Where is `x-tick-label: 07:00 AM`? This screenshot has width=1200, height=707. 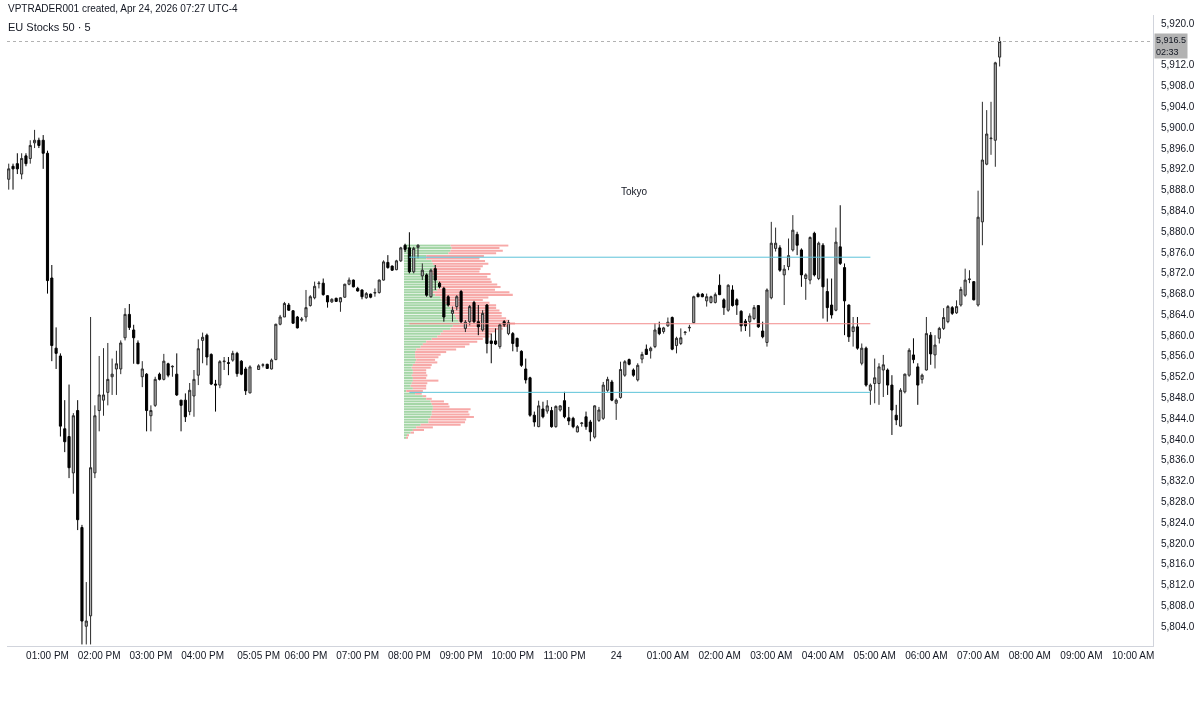 x-tick-label: 07:00 AM is located at coordinates (978, 655).